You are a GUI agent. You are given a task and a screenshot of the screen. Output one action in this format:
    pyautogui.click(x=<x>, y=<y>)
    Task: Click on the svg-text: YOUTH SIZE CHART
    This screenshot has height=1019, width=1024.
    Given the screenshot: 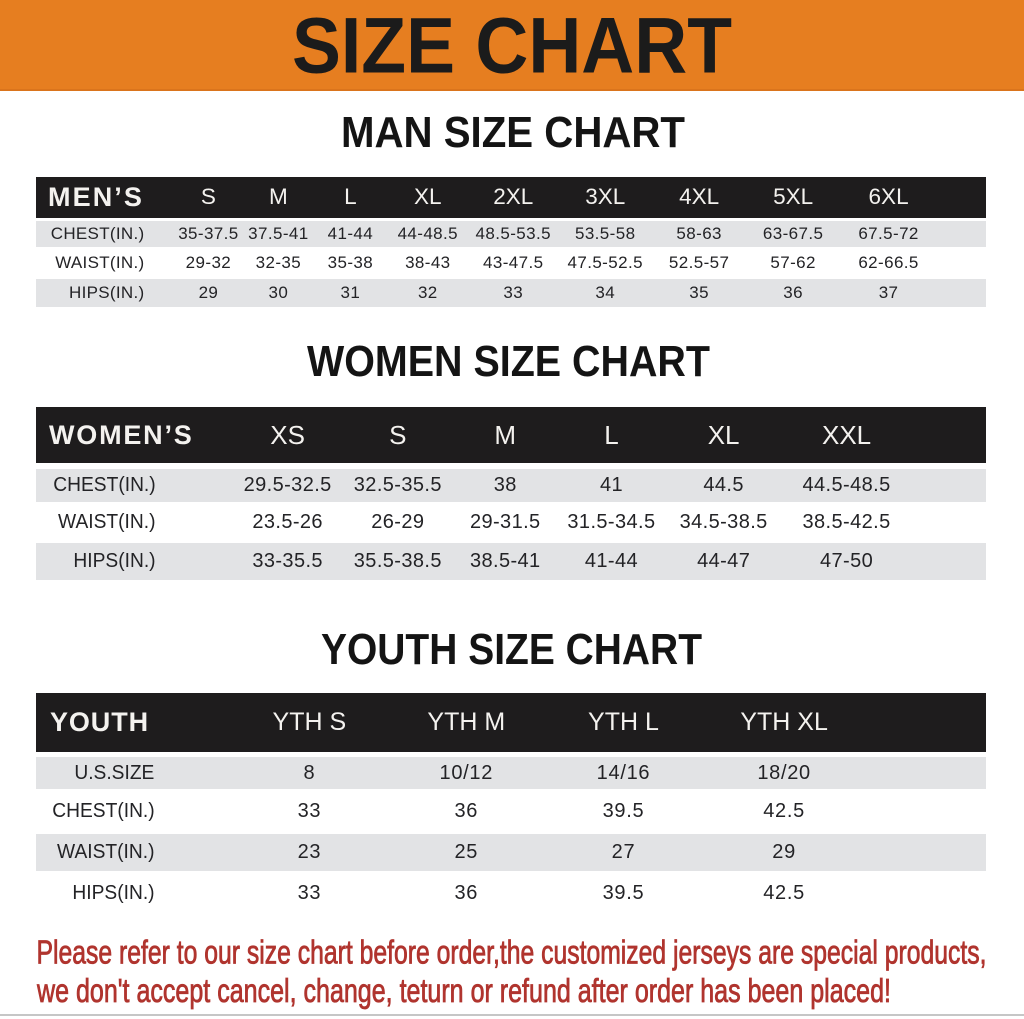 What is the action you would take?
    pyautogui.click(x=511, y=650)
    